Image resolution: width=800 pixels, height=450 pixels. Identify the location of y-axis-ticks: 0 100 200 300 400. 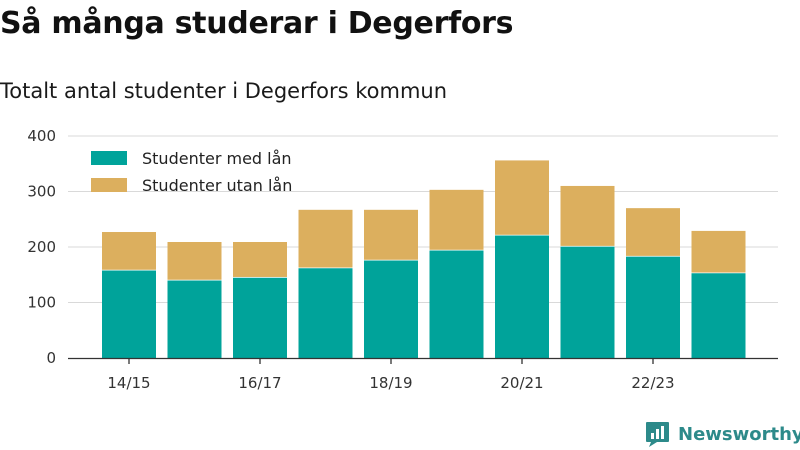
(41, 247).